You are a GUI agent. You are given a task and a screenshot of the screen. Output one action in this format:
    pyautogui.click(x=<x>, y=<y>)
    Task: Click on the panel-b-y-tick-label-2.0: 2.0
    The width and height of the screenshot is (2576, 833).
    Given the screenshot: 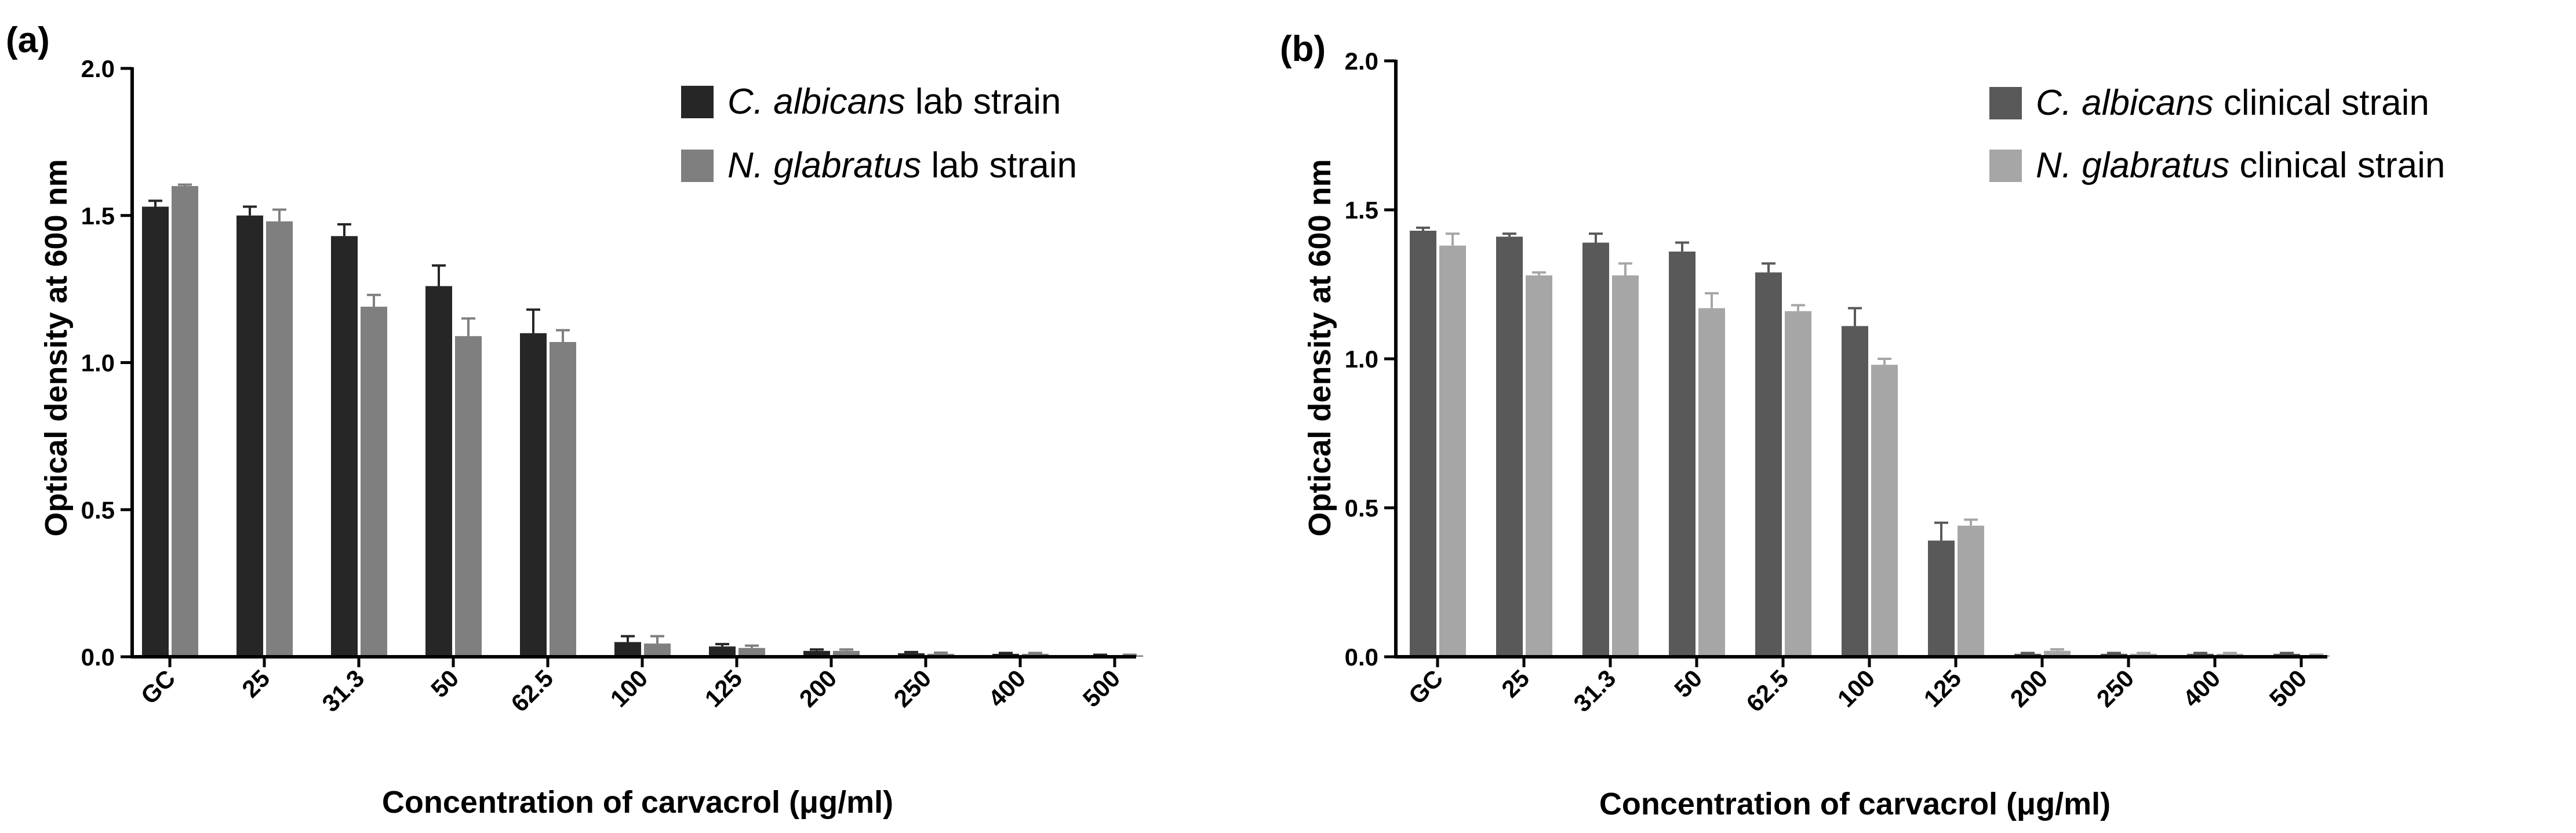 What is the action you would take?
    pyautogui.click(x=1361, y=61)
    